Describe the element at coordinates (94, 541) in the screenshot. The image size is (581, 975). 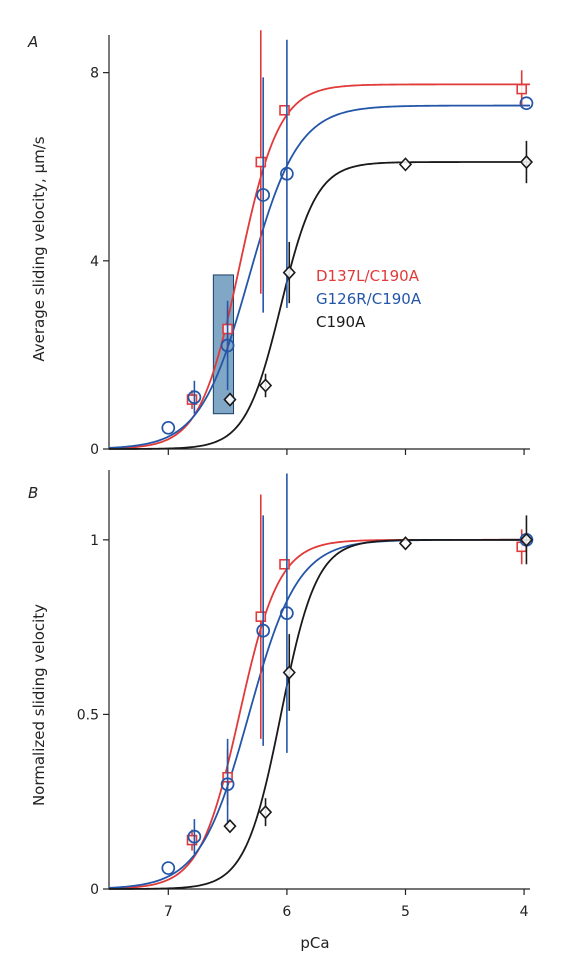
I see `y-tick-label: 1` at that location.